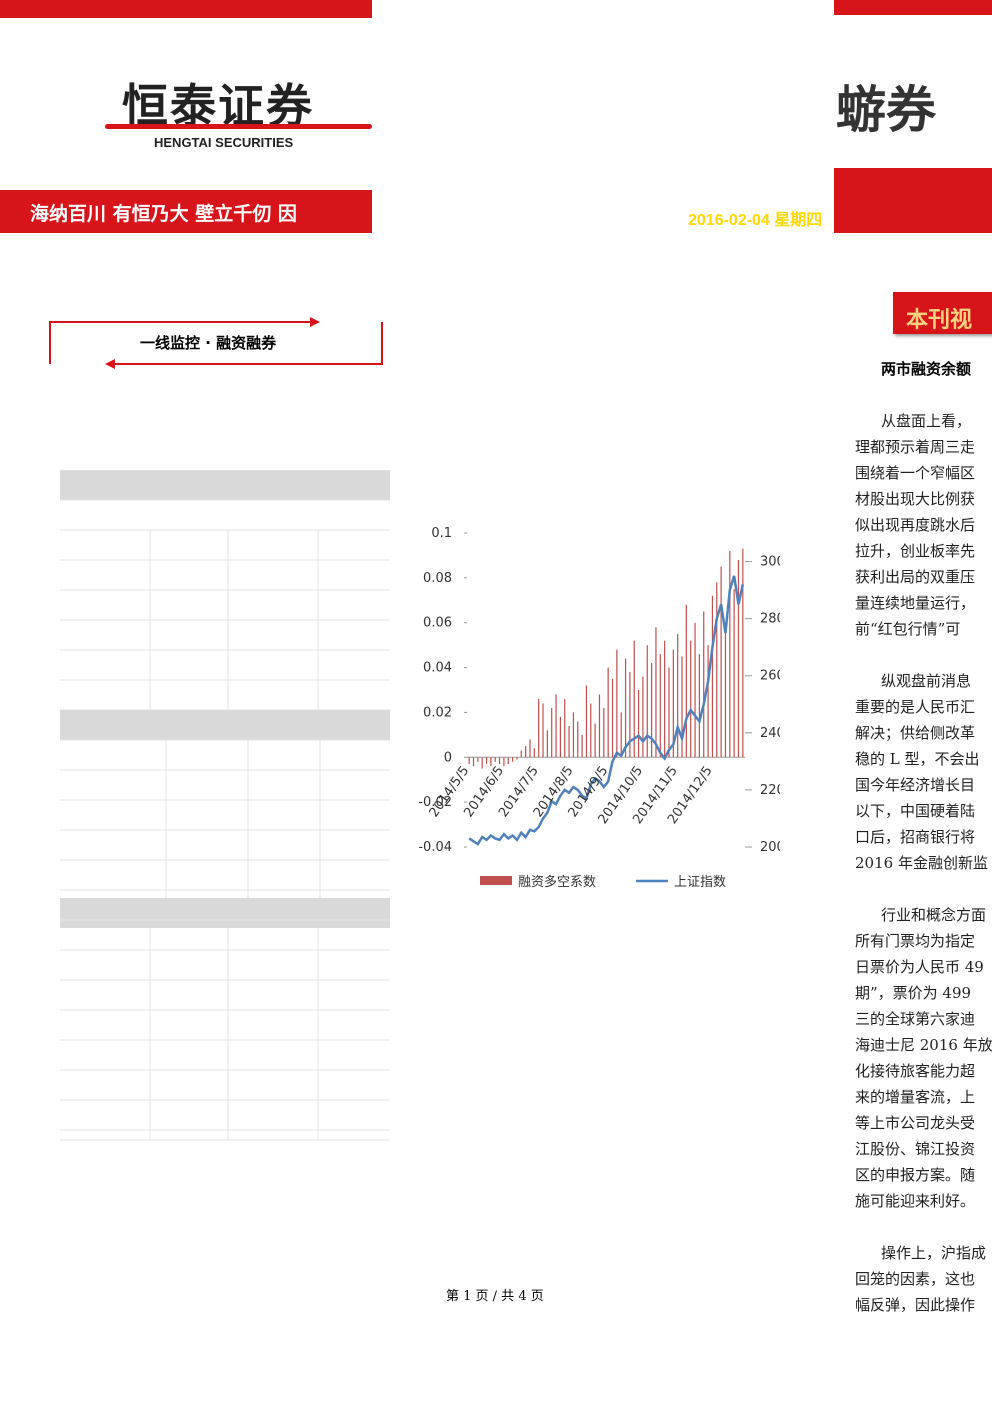 This screenshot has height=1403, width=992. Describe the element at coordinates (913, 7) in the screenshot. I see `top-bar` at that location.